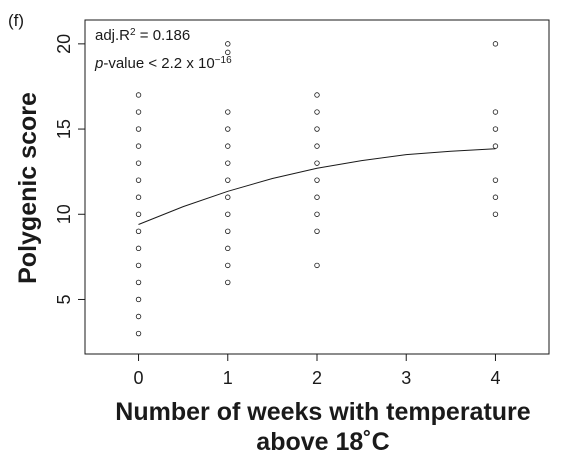  What do you see at coordinates (98, 63) in the screenshot?
I see `p-italic: p` at bounding box center [98, 63].